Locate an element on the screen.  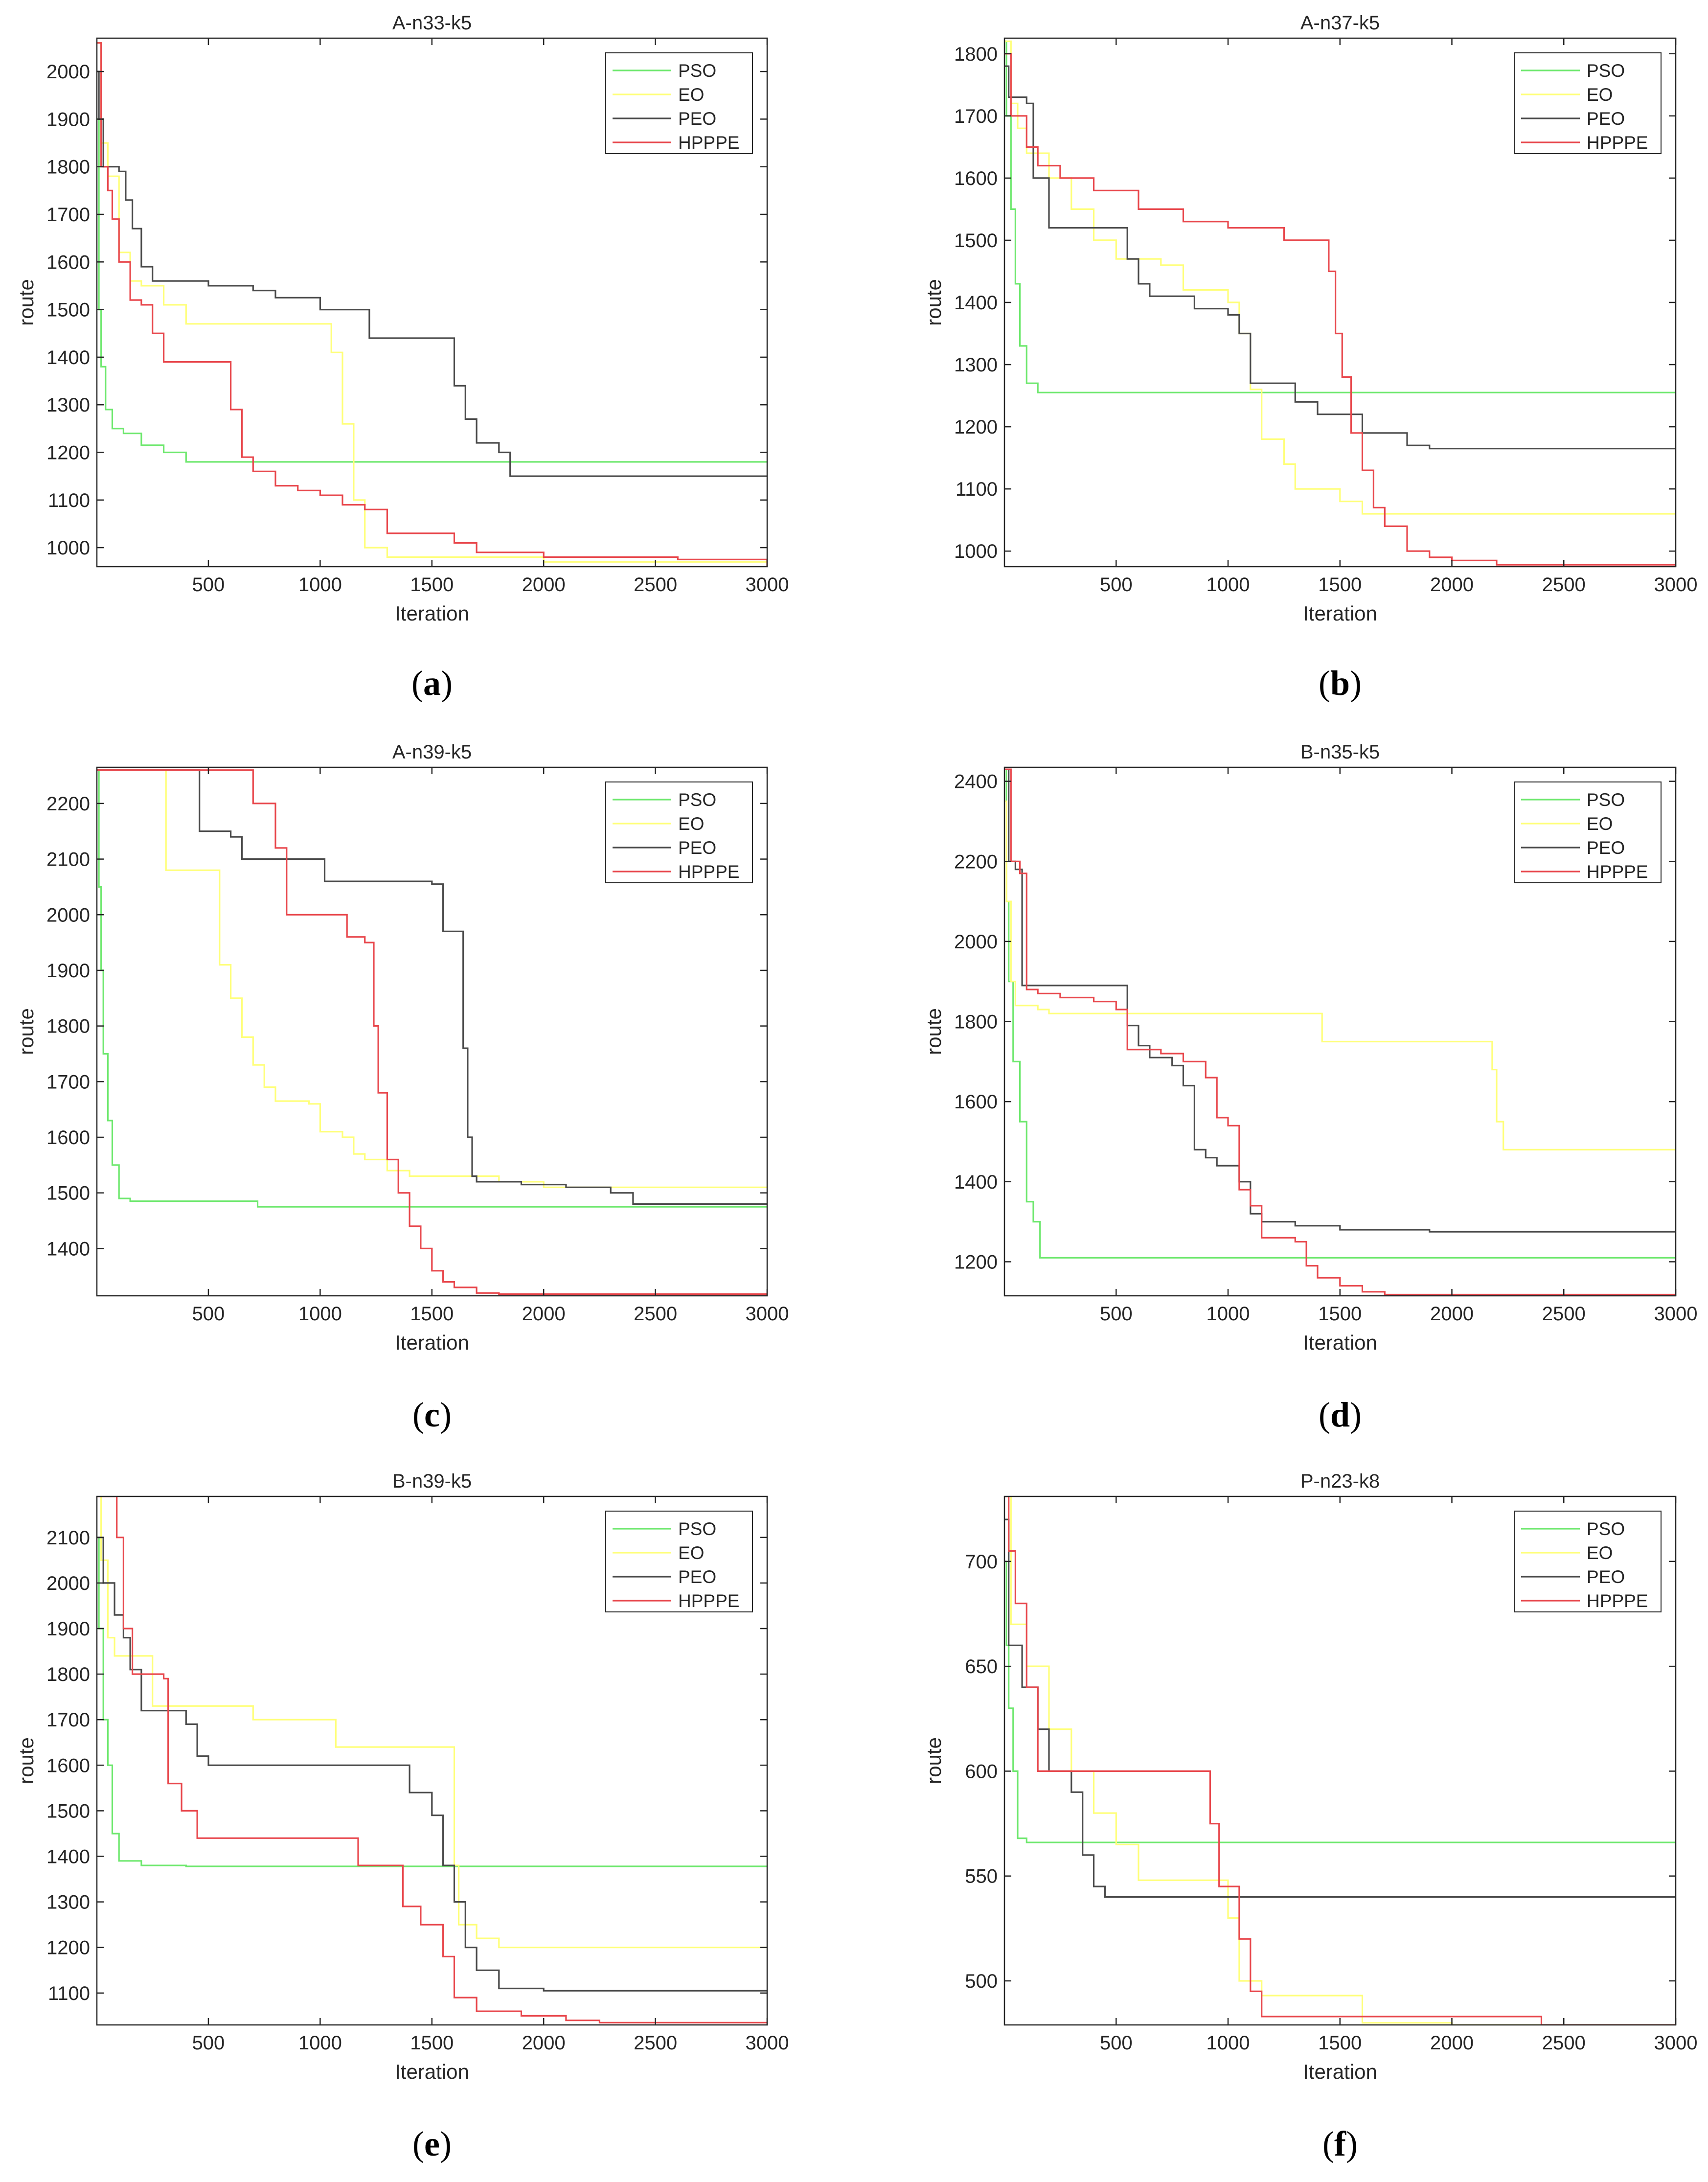
y-tick-label: 1900 is located at coordinates (68, 971).